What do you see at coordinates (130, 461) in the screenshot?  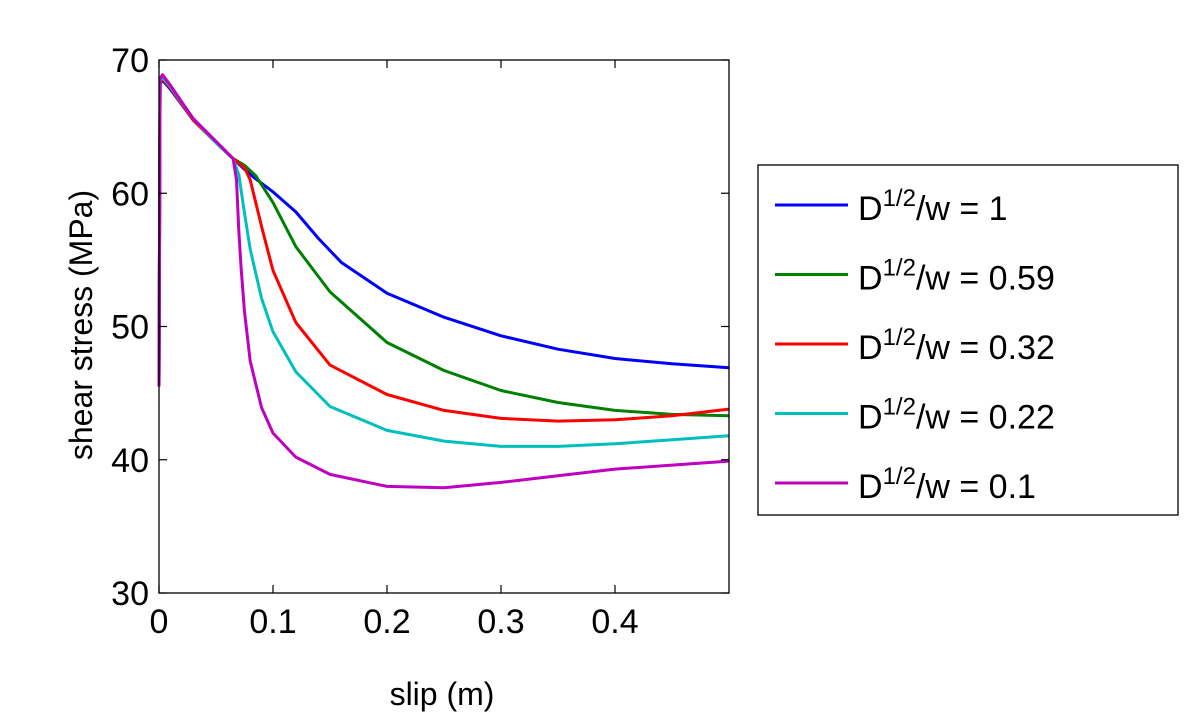 I see `y-tick-label: 40` at bounding box center [130, 461].